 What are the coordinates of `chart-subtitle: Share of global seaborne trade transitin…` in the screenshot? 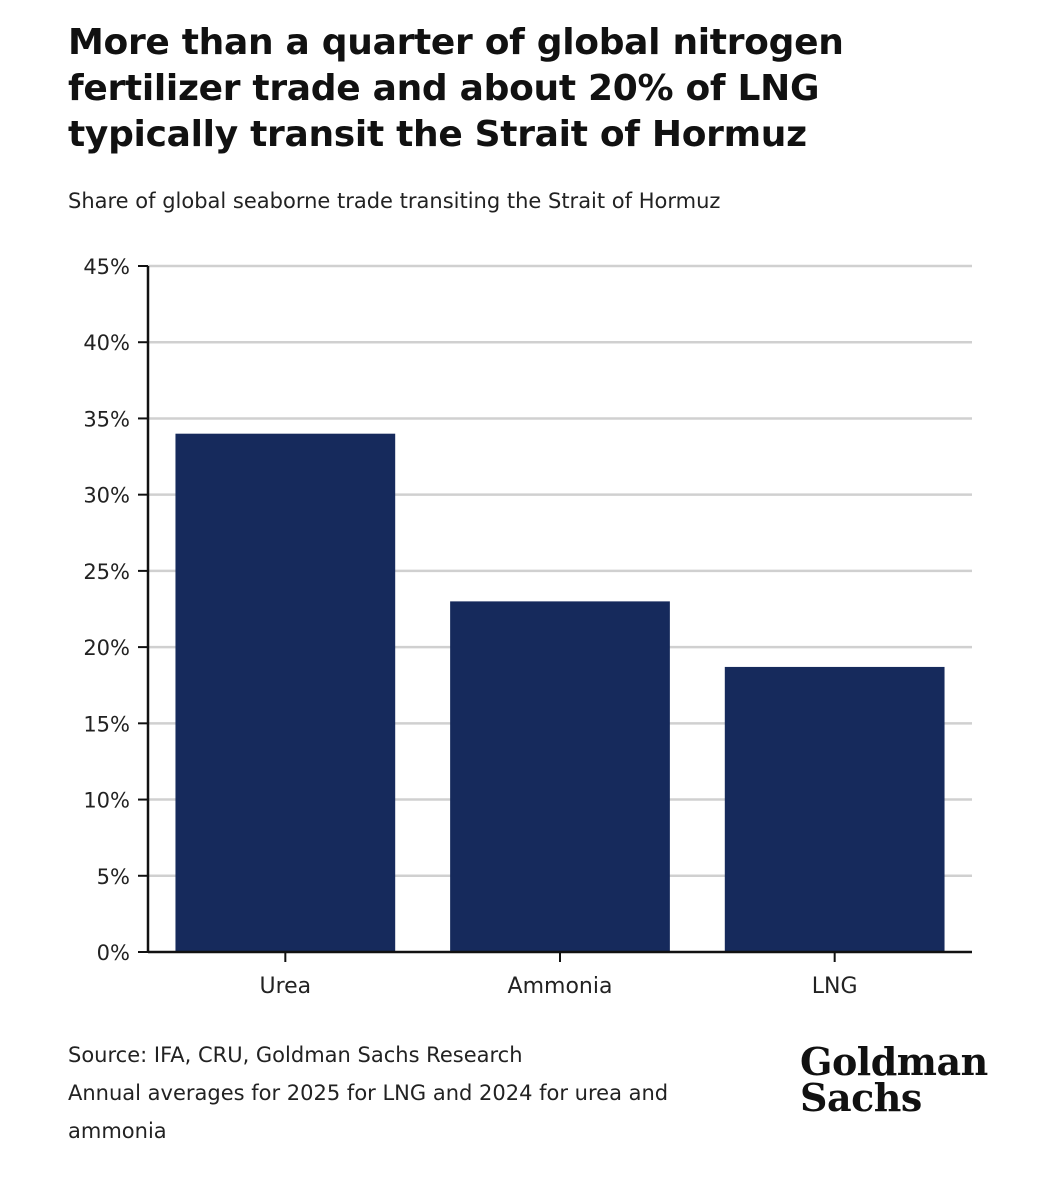 It's located at (394, 201).